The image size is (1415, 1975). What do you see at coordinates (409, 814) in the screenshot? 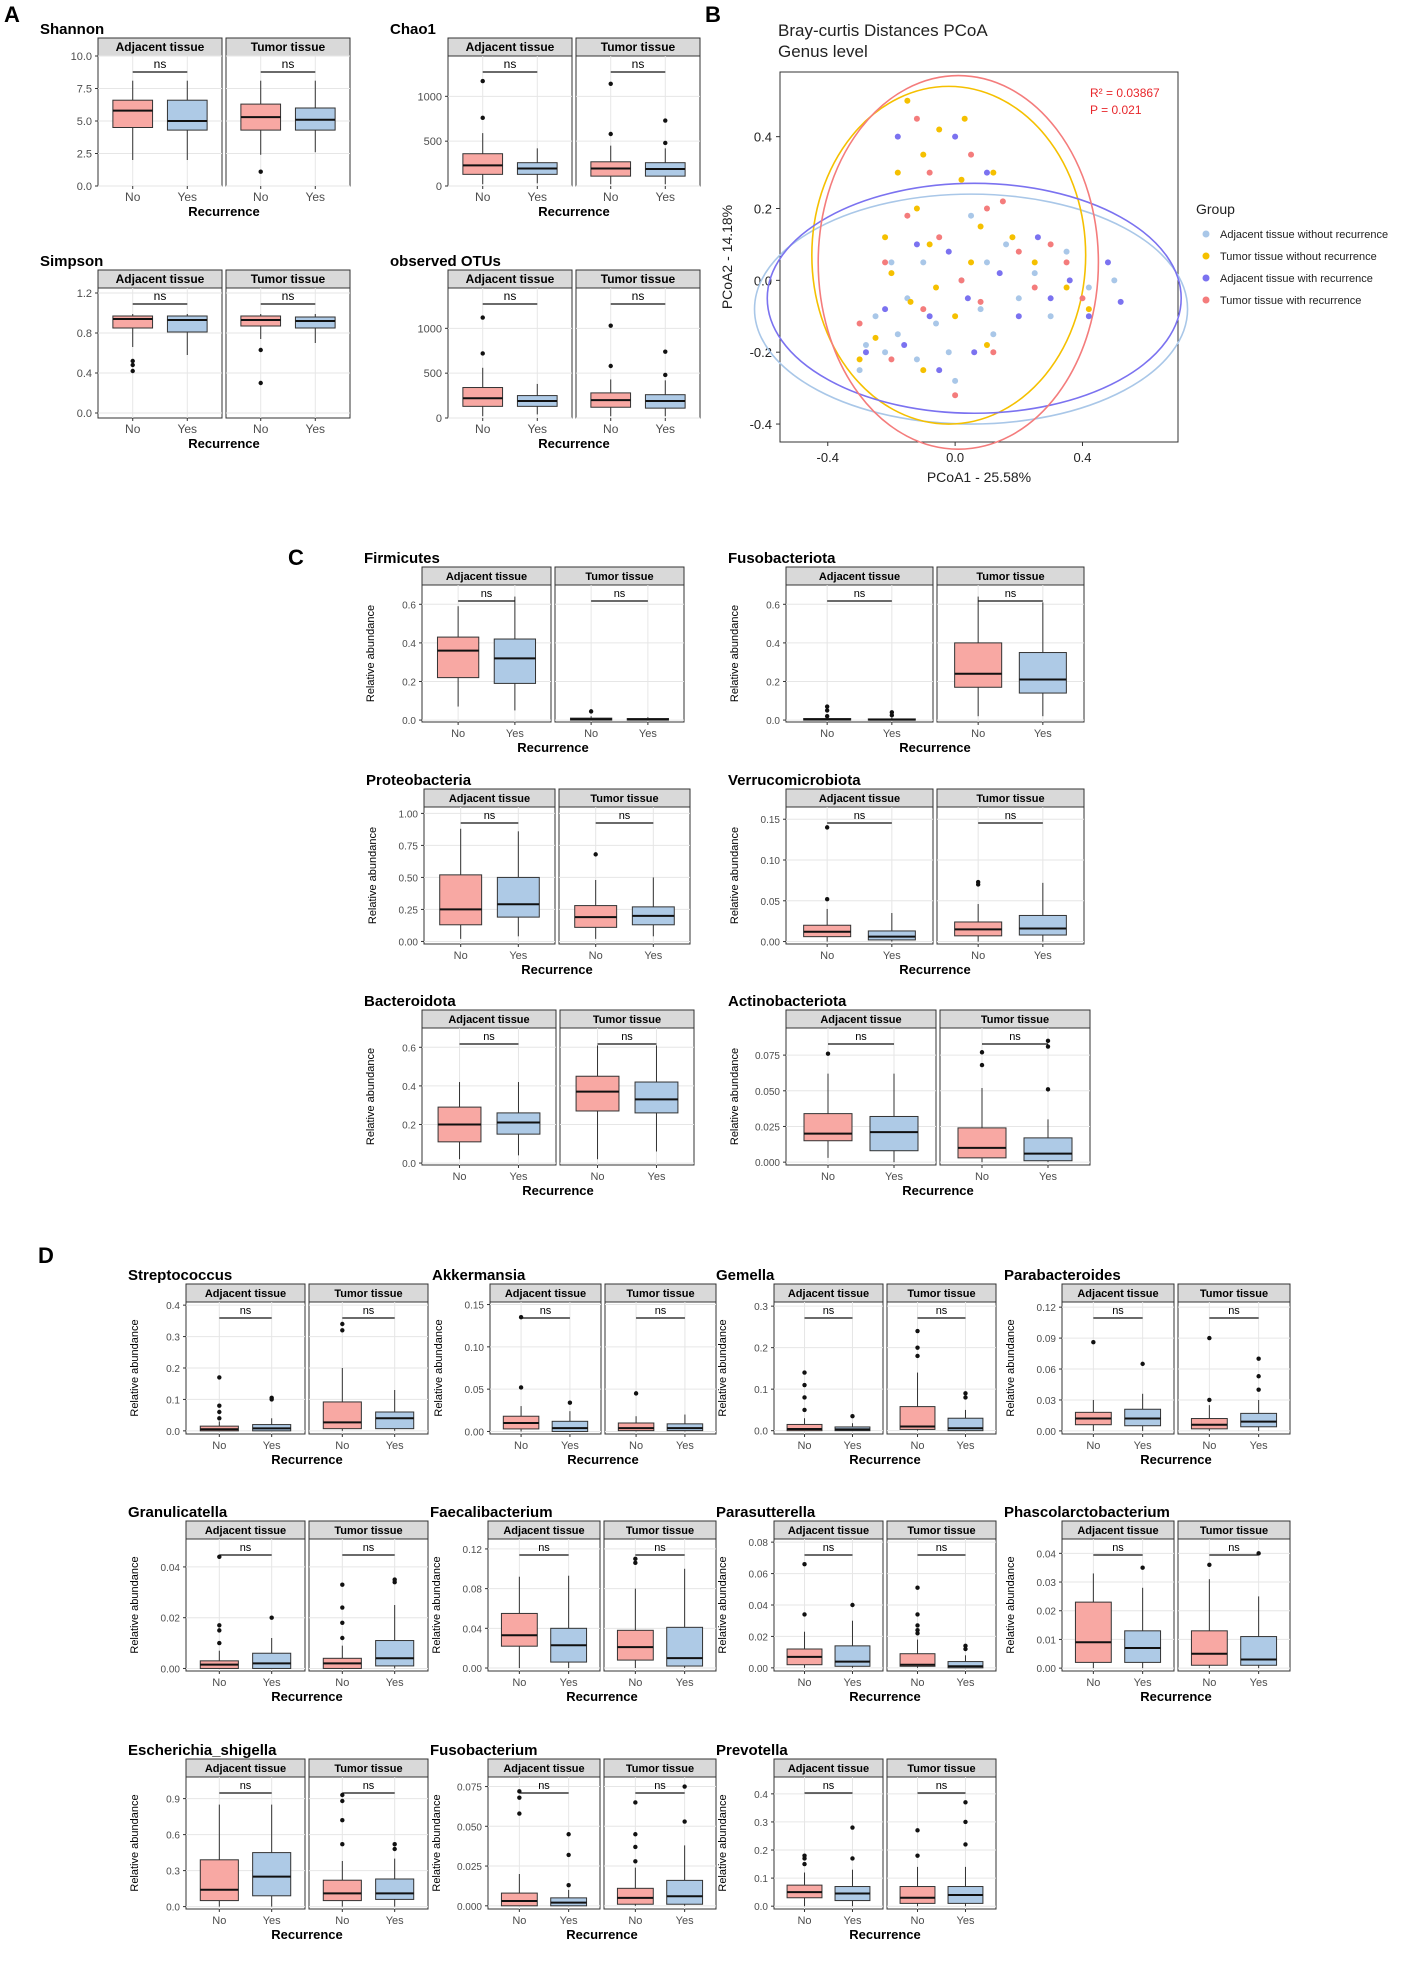
I see `y-tick-label: 1.00` at bounding box center [409, 814].